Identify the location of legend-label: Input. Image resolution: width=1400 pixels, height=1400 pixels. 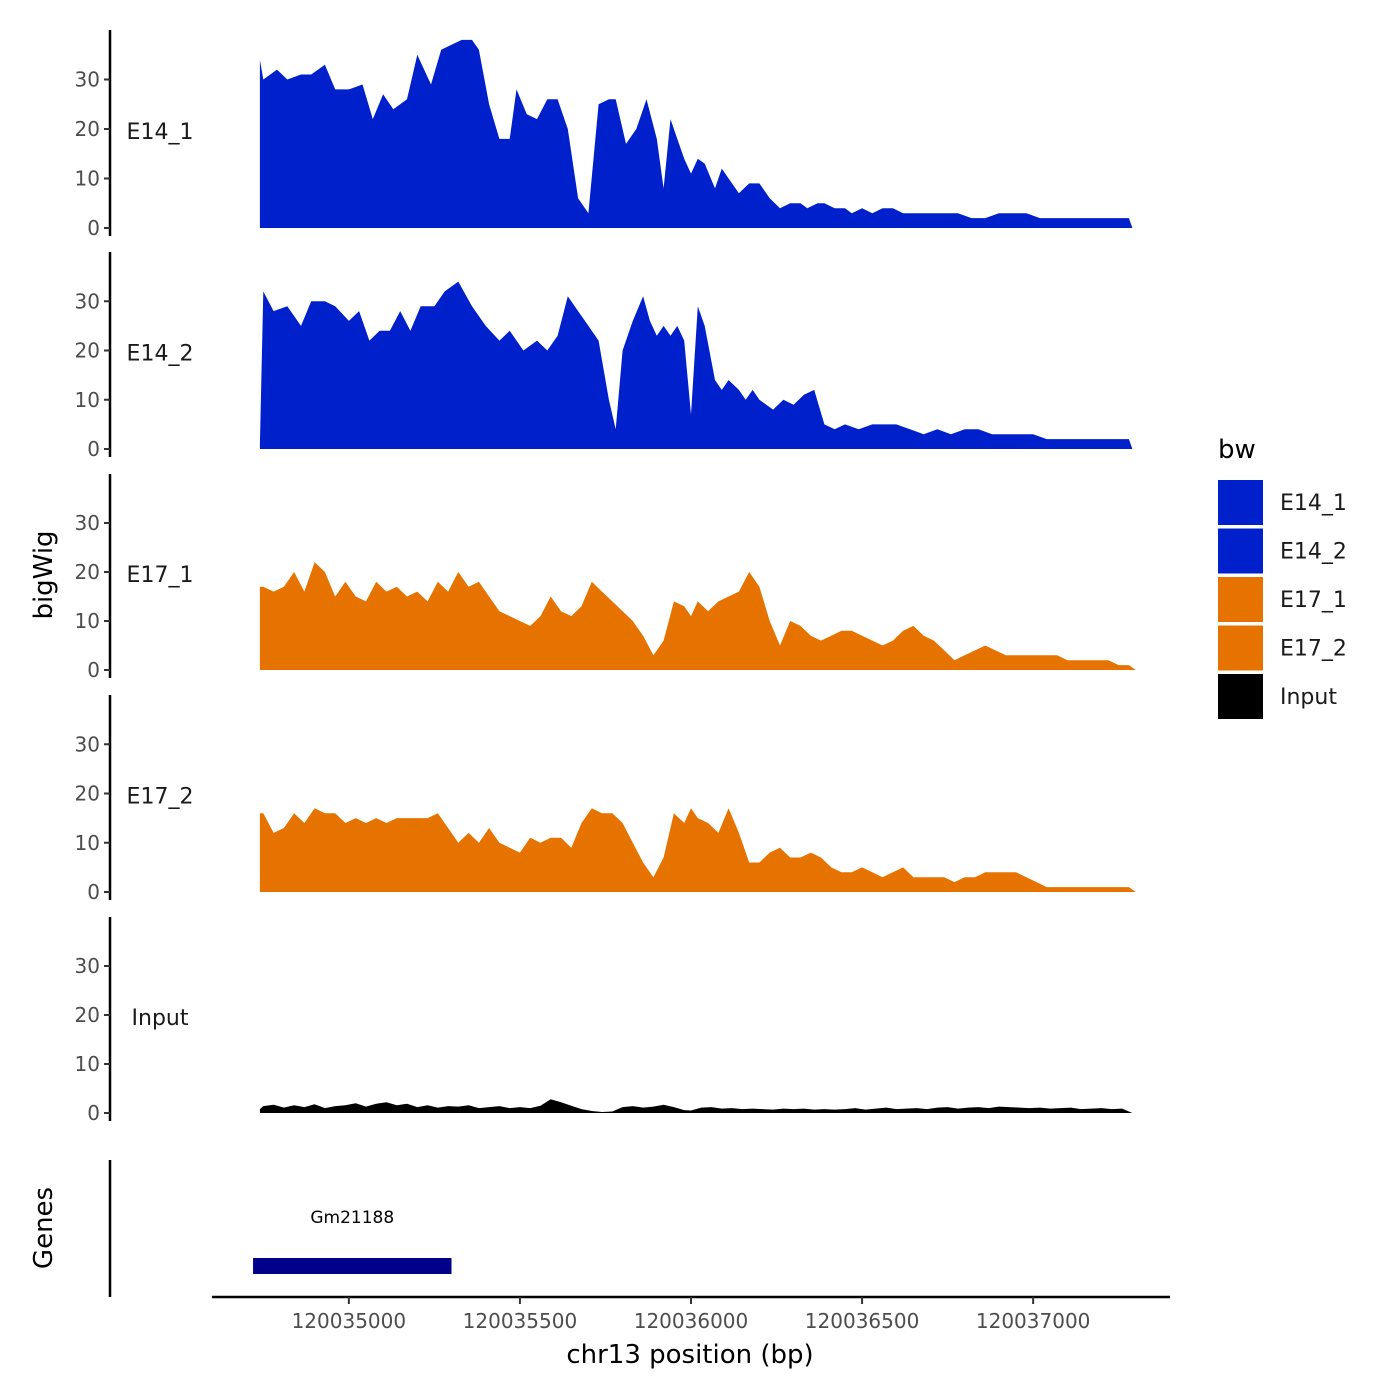
(1308, 697).